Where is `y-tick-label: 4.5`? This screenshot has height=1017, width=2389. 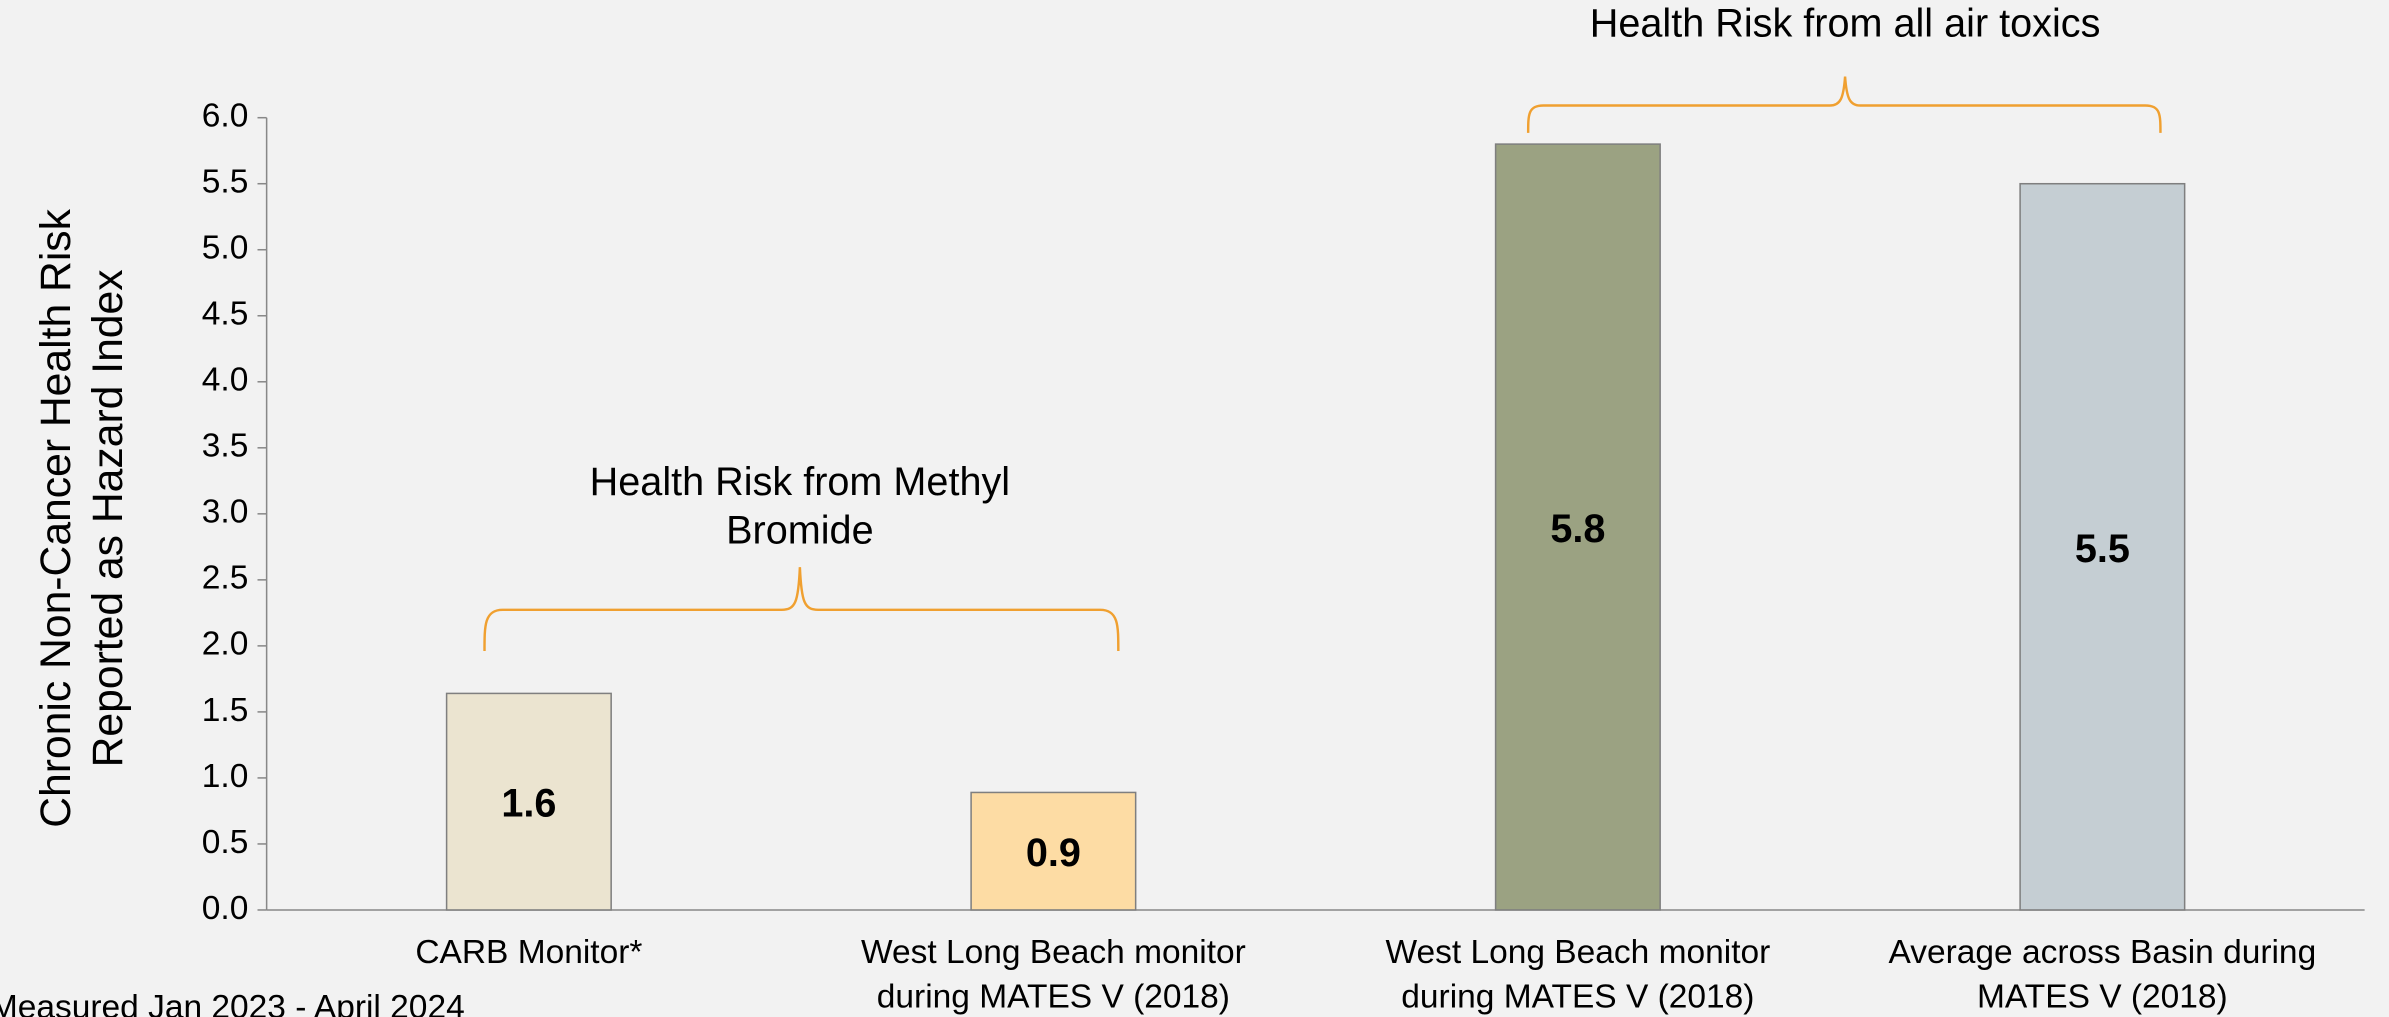
y-tick-label: 4.5 is located at coordinates (225, 314).